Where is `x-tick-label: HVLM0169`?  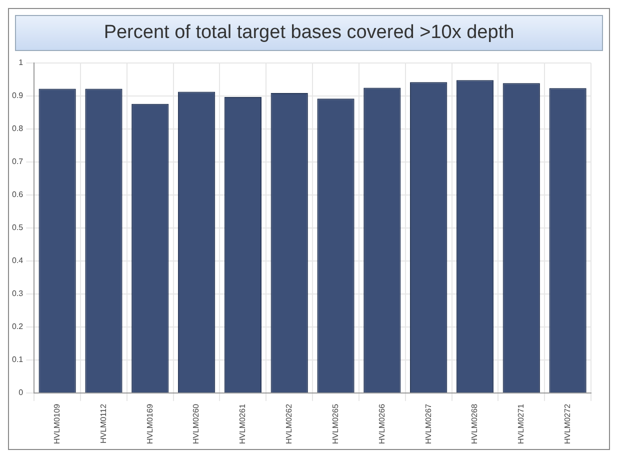
x-tick-label: HVLM0169 is located at coordinates (149, 423).